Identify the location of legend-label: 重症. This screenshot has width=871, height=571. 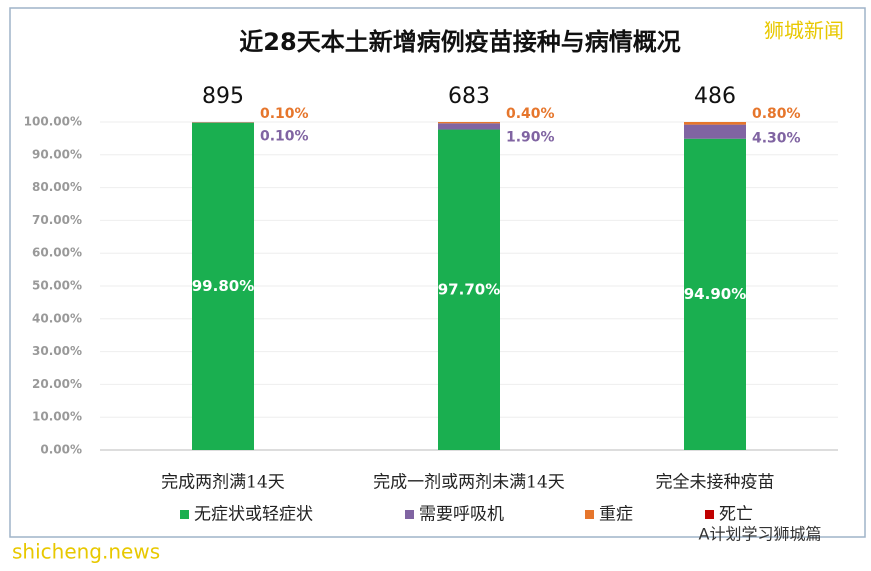
(616, 515).